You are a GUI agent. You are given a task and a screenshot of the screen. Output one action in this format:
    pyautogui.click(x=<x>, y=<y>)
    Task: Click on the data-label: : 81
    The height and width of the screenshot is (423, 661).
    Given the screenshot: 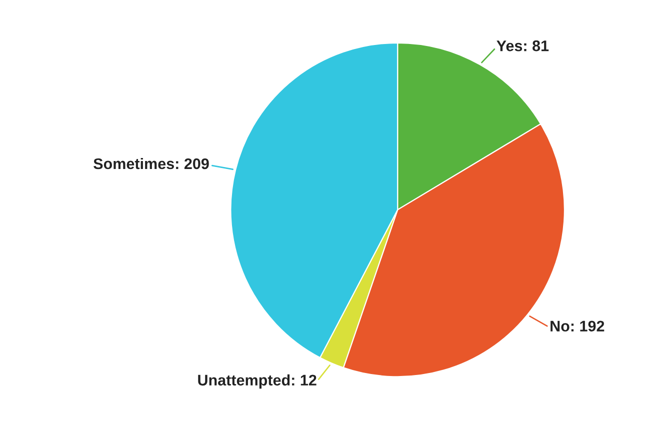 What is the action you would take?
    pyautogui.click(x=536, y=46)
    